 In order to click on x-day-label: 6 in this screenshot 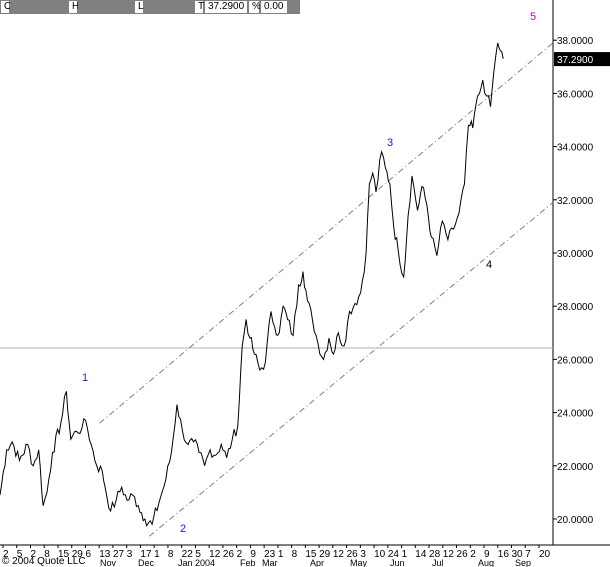, I will do `click(88, 554)`.